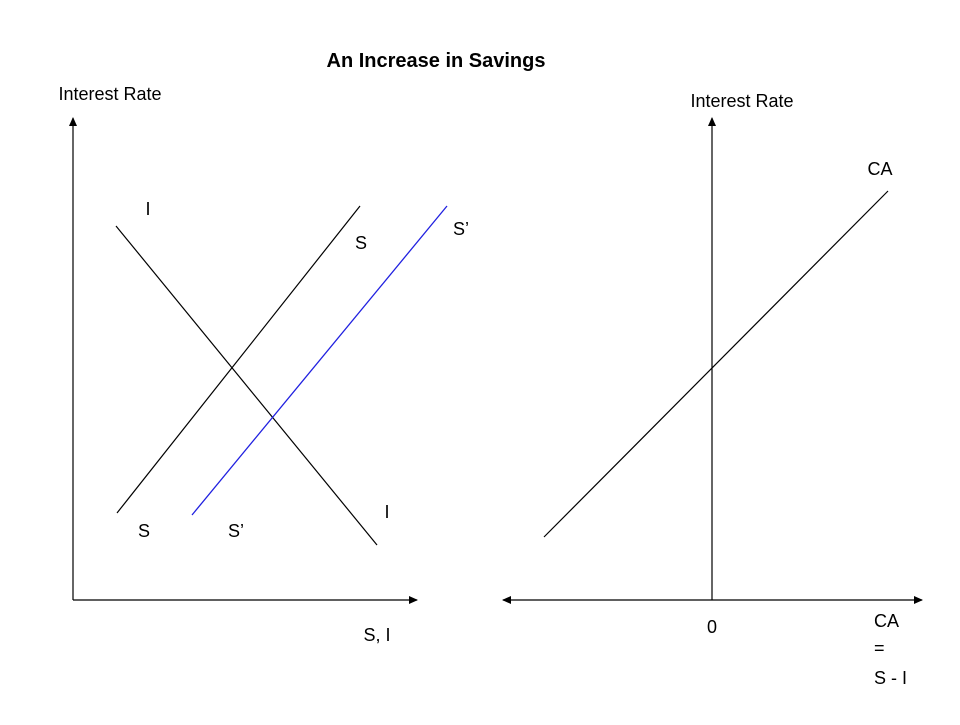 This screenshot has height=725, width=960. I want to click on left-y-axis-label: Interest Rate, so click(109, 94).